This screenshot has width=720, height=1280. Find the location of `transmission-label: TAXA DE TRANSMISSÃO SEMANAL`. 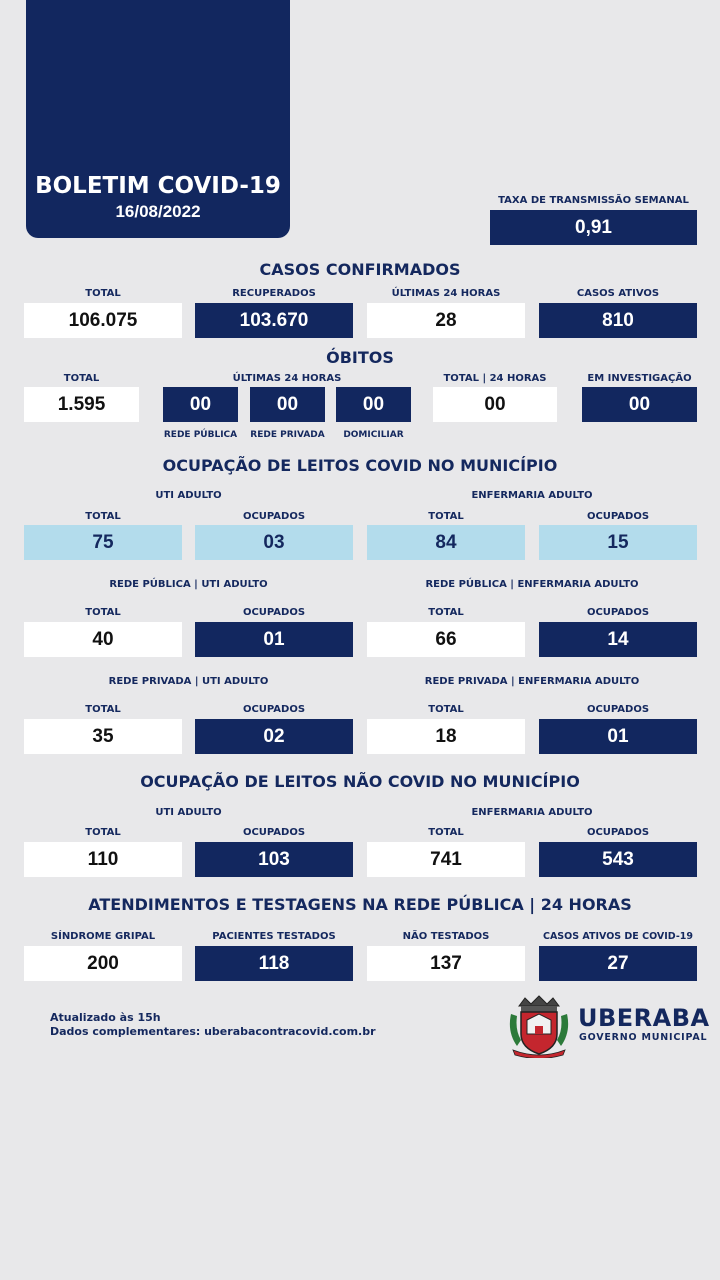

transmission-label: TAXA DE TRANSMISSÃO SEMANAL is located at coordinates (593, 200).